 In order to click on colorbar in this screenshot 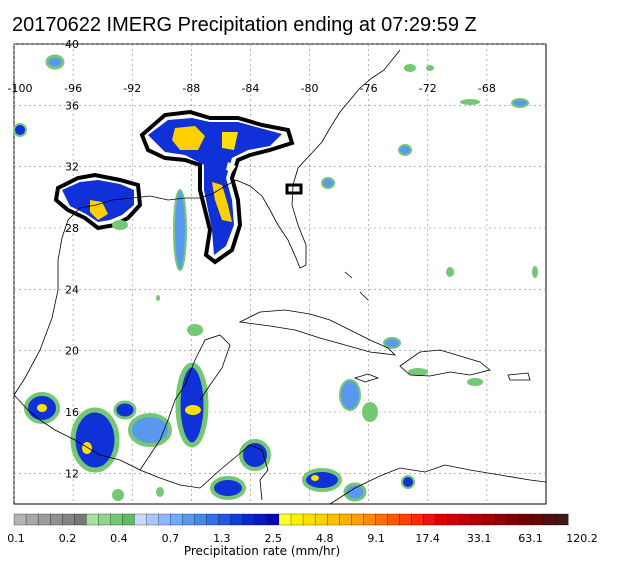, I will do `click(291, 519)`.